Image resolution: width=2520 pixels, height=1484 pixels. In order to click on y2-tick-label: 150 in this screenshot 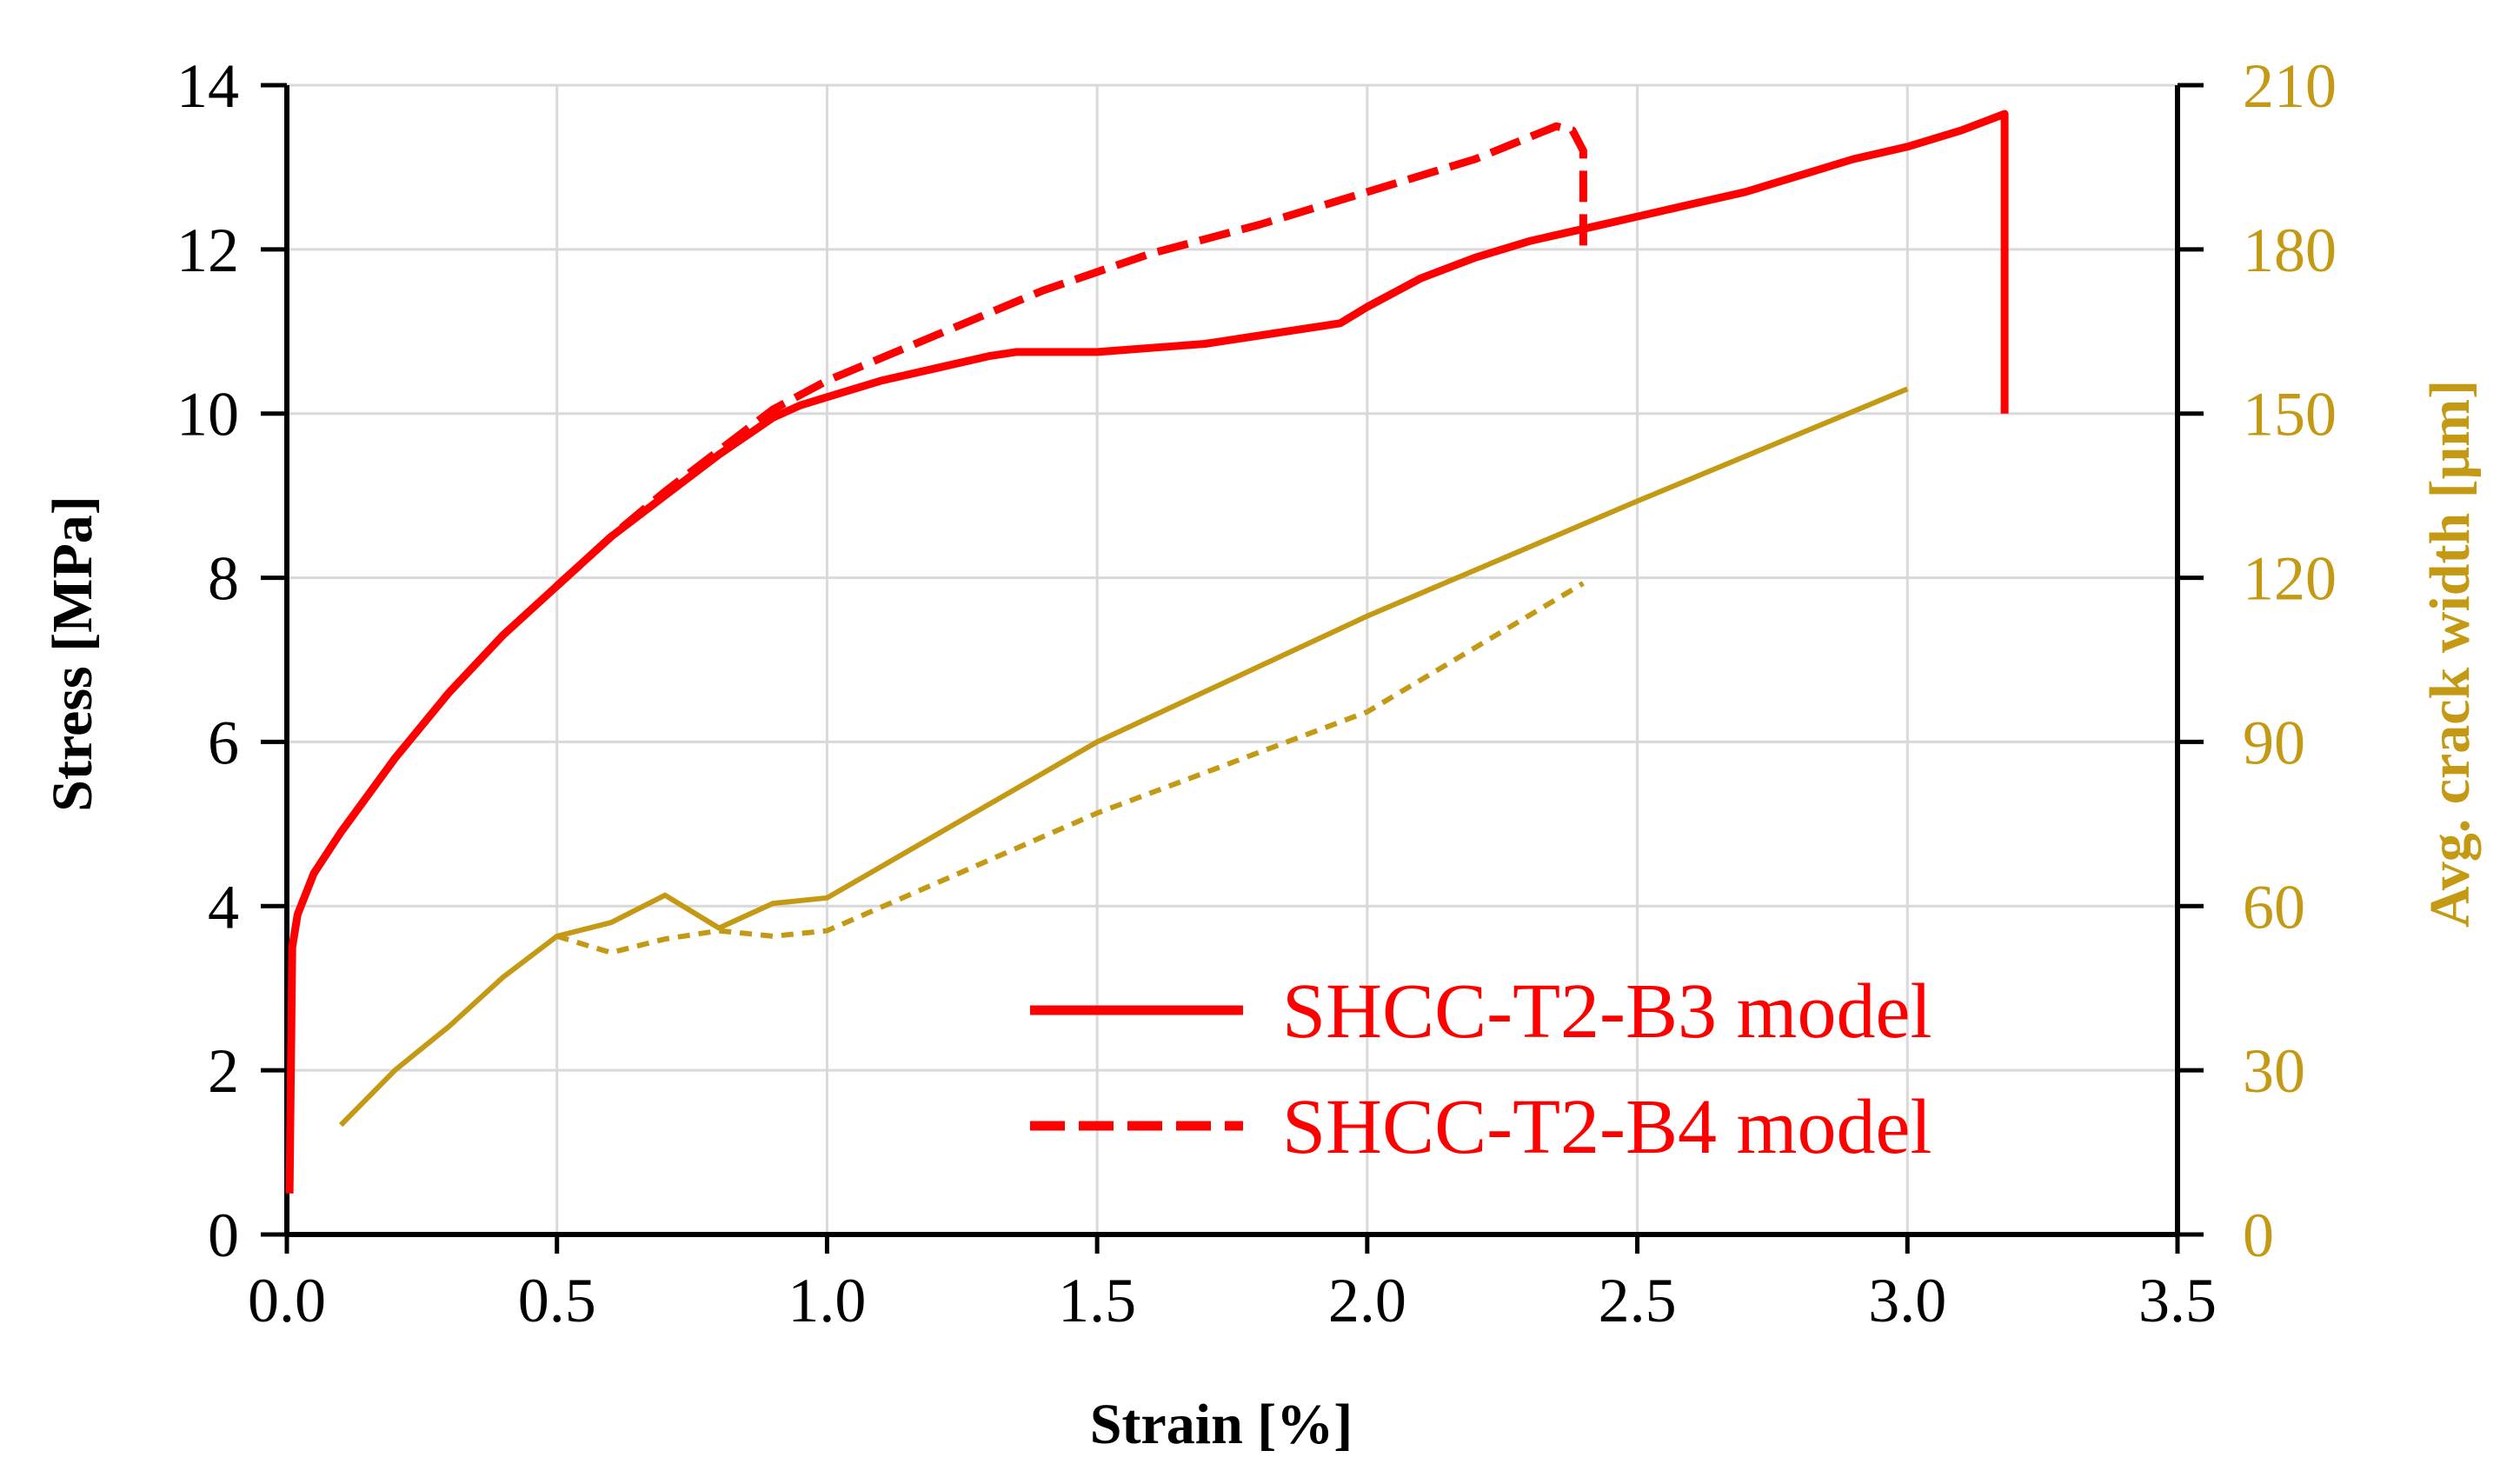, I will do `click(2290, 414)`.